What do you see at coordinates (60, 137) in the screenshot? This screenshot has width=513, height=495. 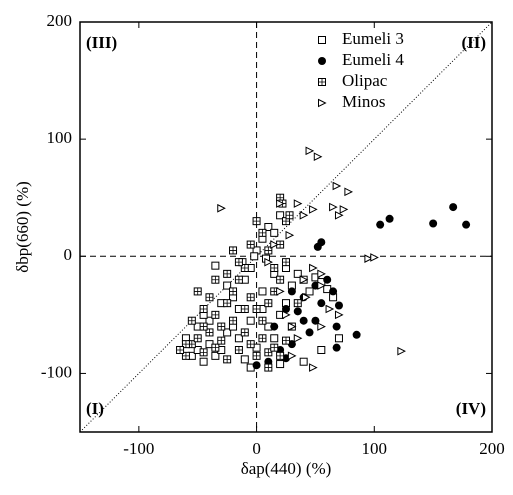 I see `y-tick-label: 100` at bounding box center [60, 137].